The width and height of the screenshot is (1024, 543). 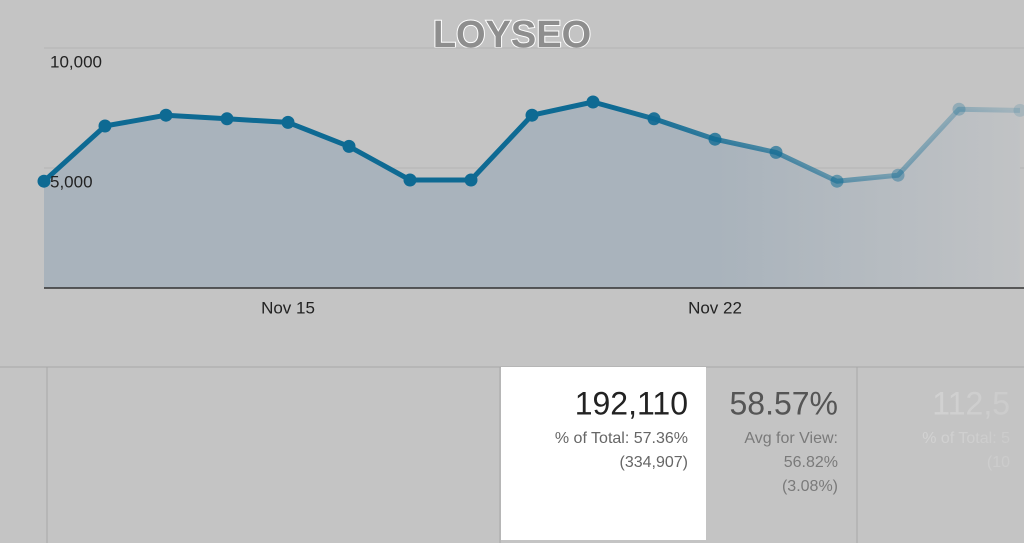 What do you see at coordinates (971, 403) in the screenshot?
I see `metric-value: 112,5` at bounding box center [971, 403].